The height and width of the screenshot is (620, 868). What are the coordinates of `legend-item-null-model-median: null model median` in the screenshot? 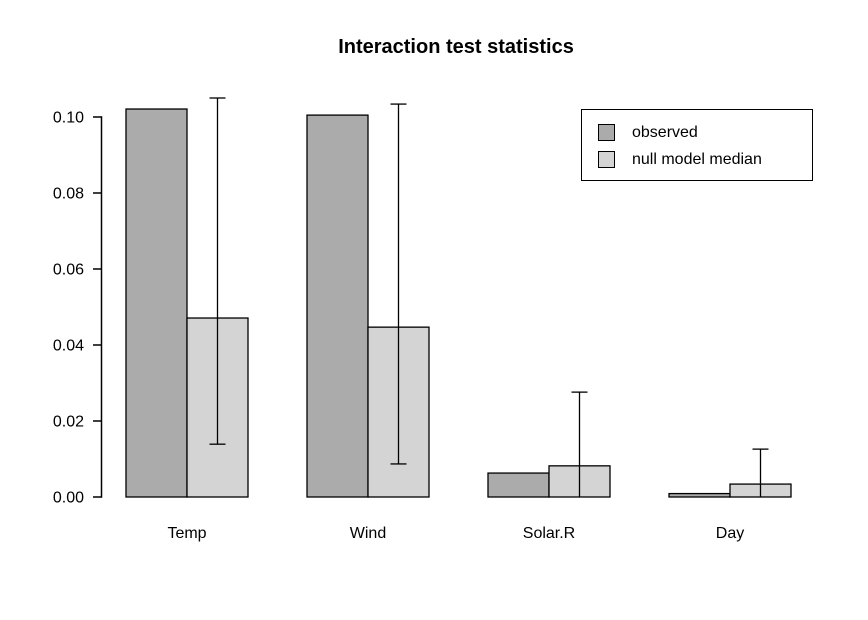 It's located at (705, 159).